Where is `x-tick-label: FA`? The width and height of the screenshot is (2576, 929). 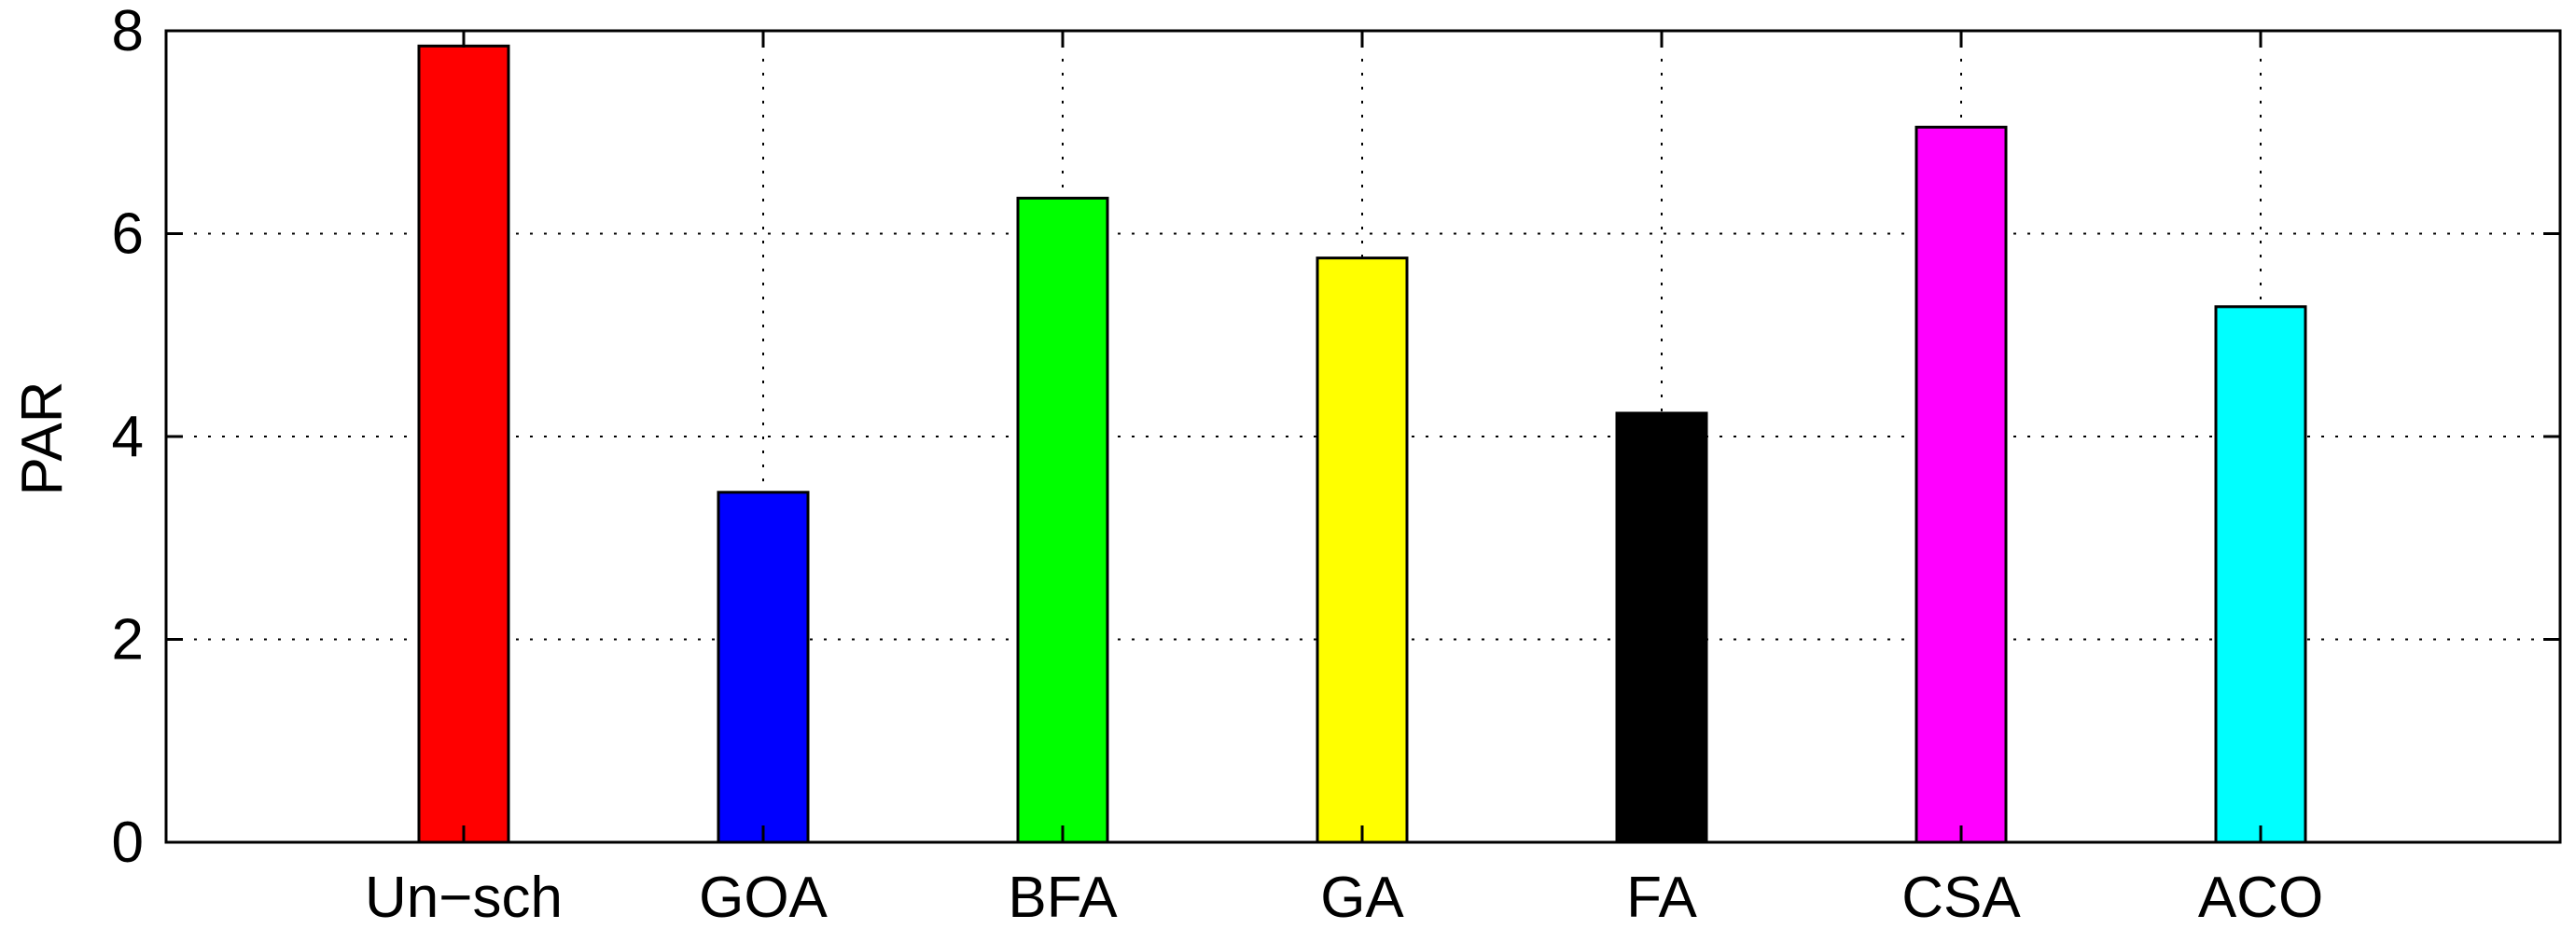
x-tick-label: FA is located at coordinates (1661, 897).